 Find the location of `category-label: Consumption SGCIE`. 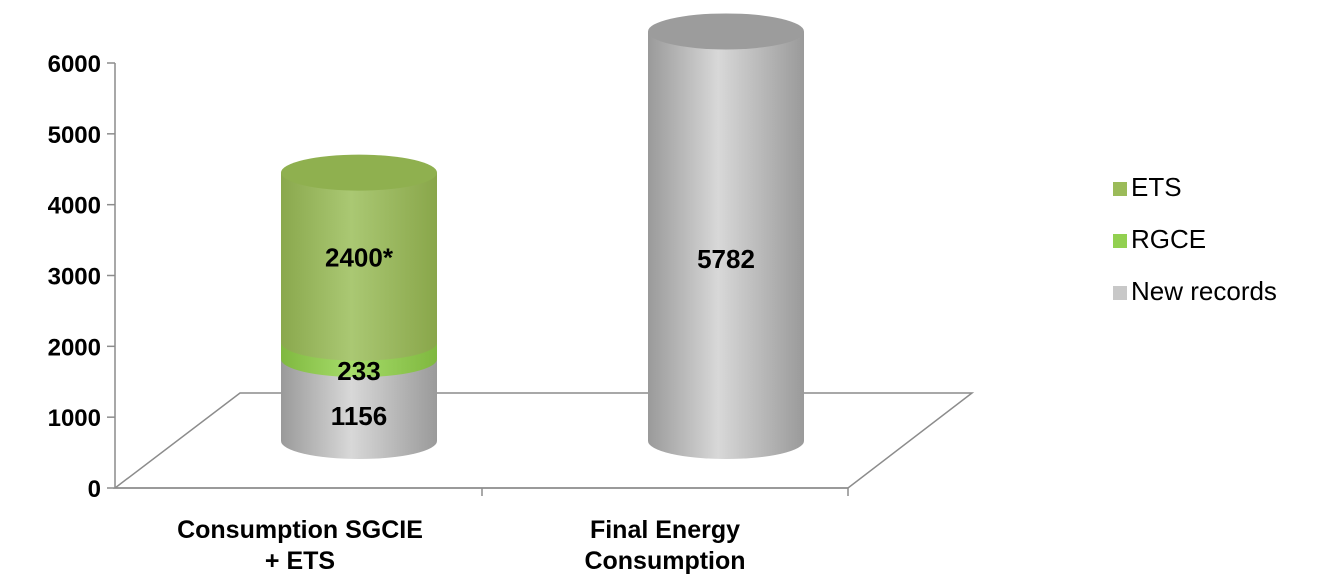

category-label: Consumption SGCIE is located at coordinates (300, 530).